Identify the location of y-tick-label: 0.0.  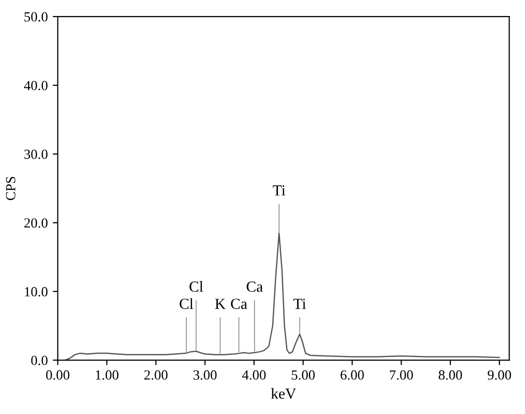
(39, 361).